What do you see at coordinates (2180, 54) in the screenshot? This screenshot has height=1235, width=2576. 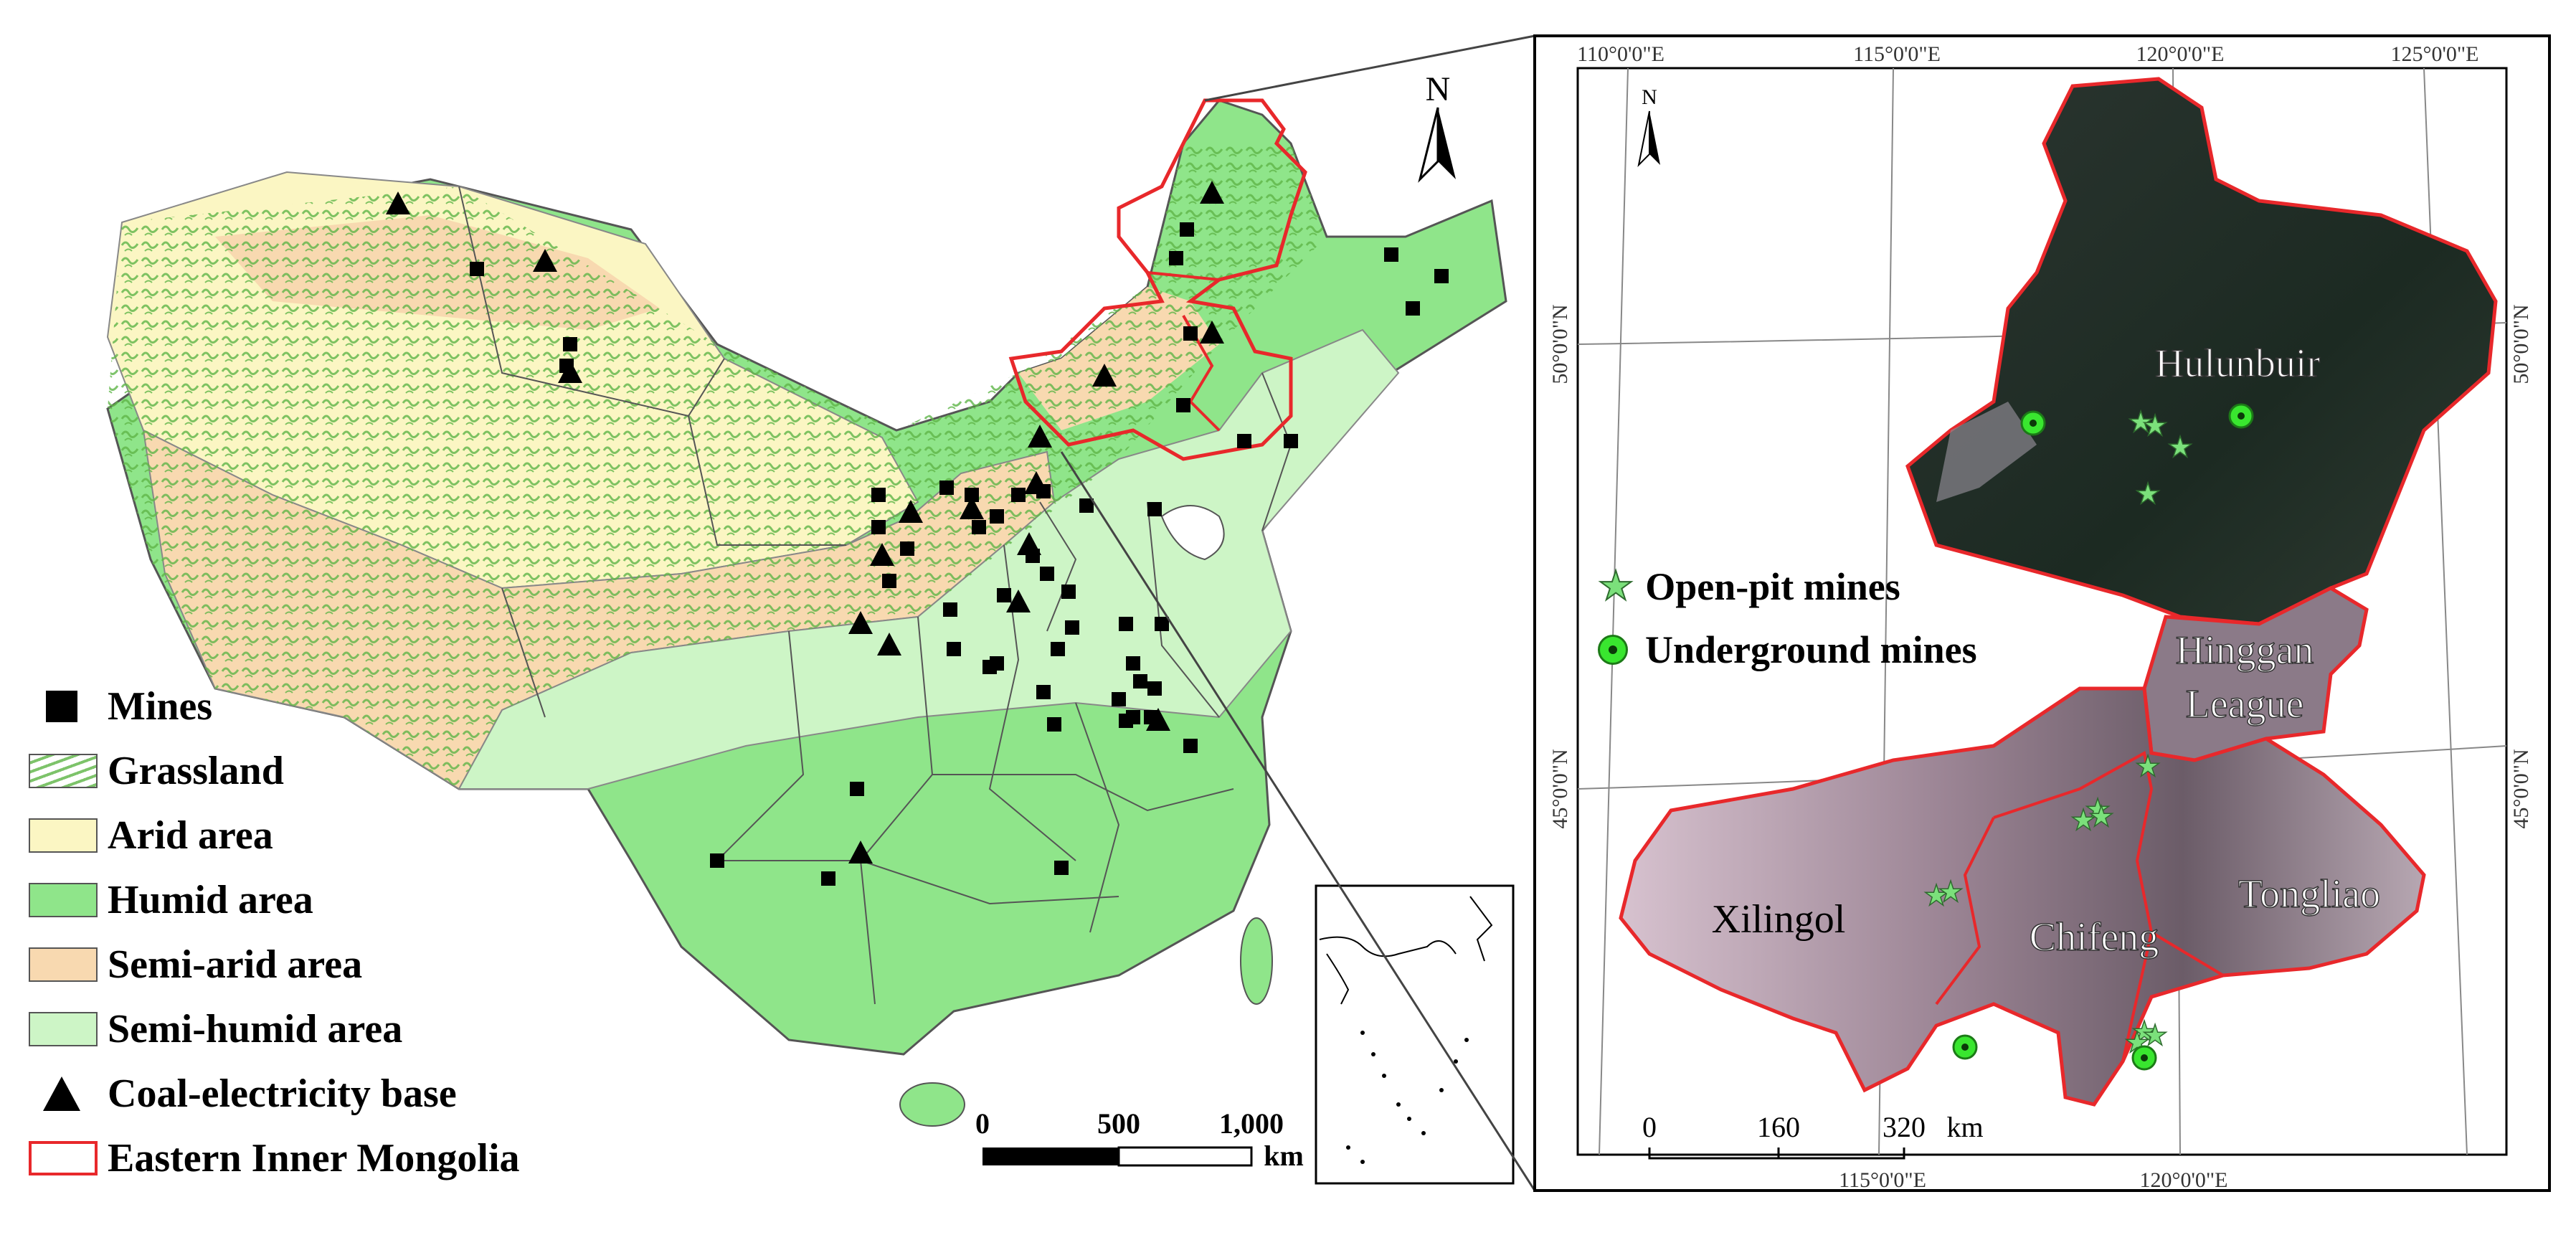 I see `svg-text: 120°0'0"E` at bounding box center [2180, 54].